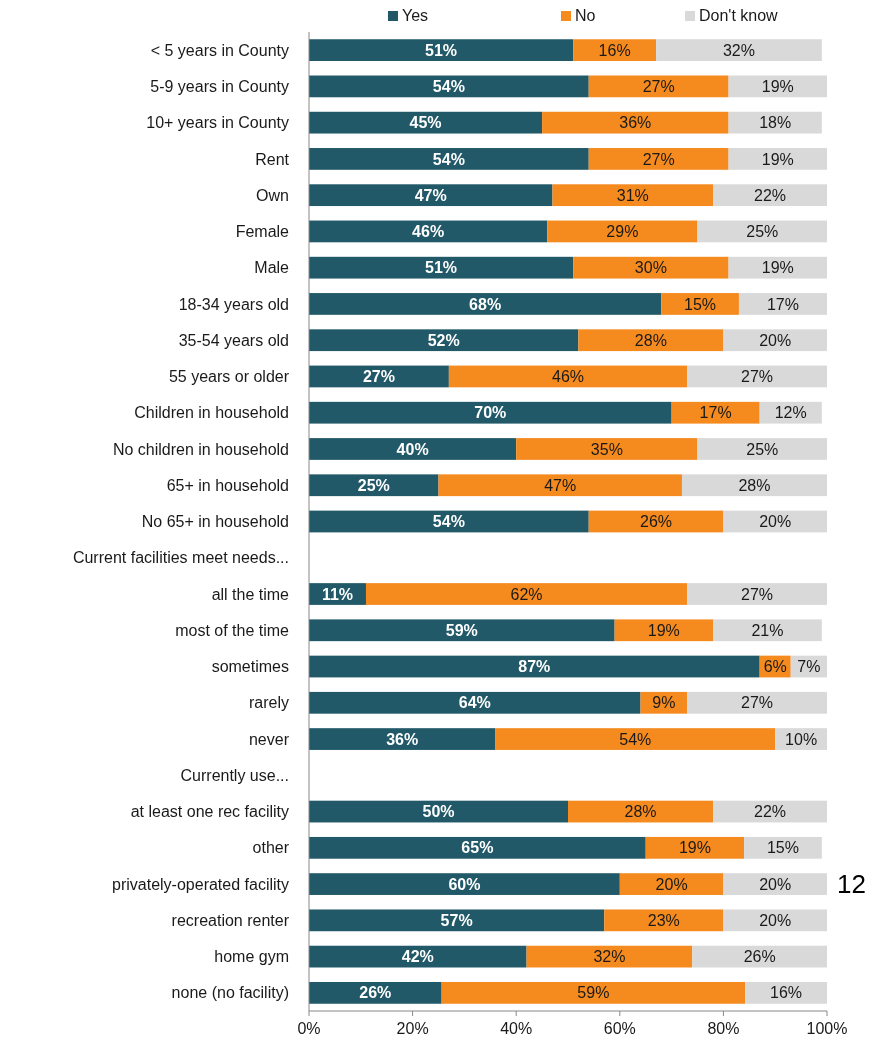 Image resolution: width=870 pixels, height=1055 pixels. Describe the element at coordinates (229, 377) in the screenshot. I see `y-tick-label: 55 years or older` at that location.